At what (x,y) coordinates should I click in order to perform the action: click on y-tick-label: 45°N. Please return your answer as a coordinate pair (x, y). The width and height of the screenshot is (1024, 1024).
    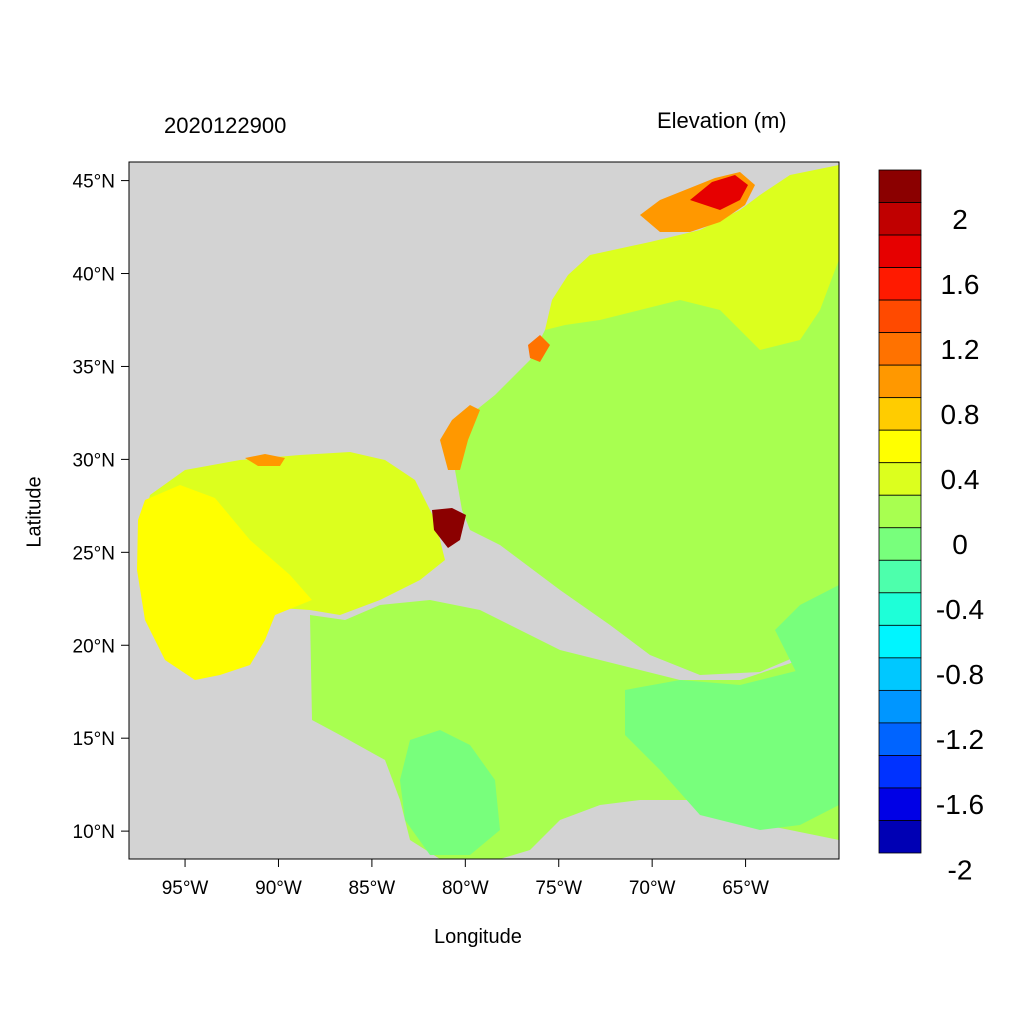
    Looking at the image, I should click on (94, 182).